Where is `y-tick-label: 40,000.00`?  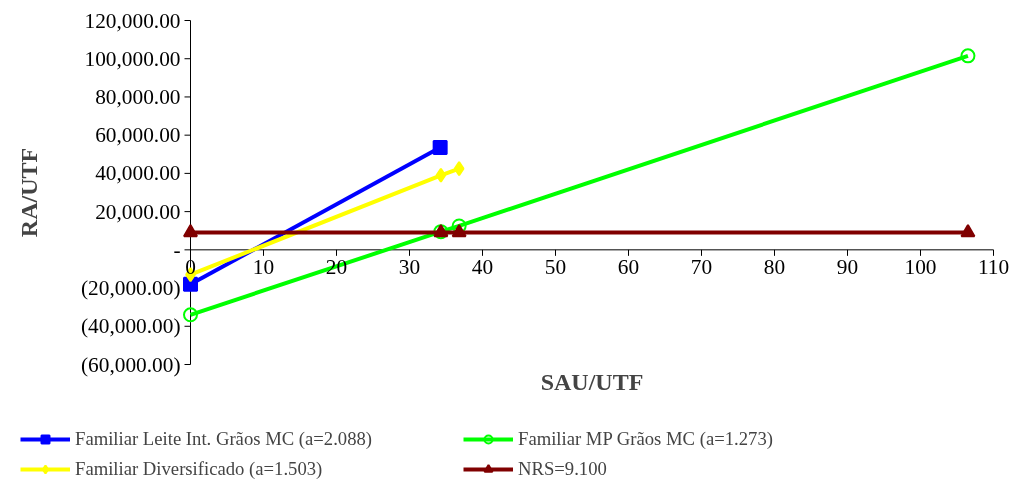
y-tick-label: 40,000.00 is located at coordinates (138, 173).